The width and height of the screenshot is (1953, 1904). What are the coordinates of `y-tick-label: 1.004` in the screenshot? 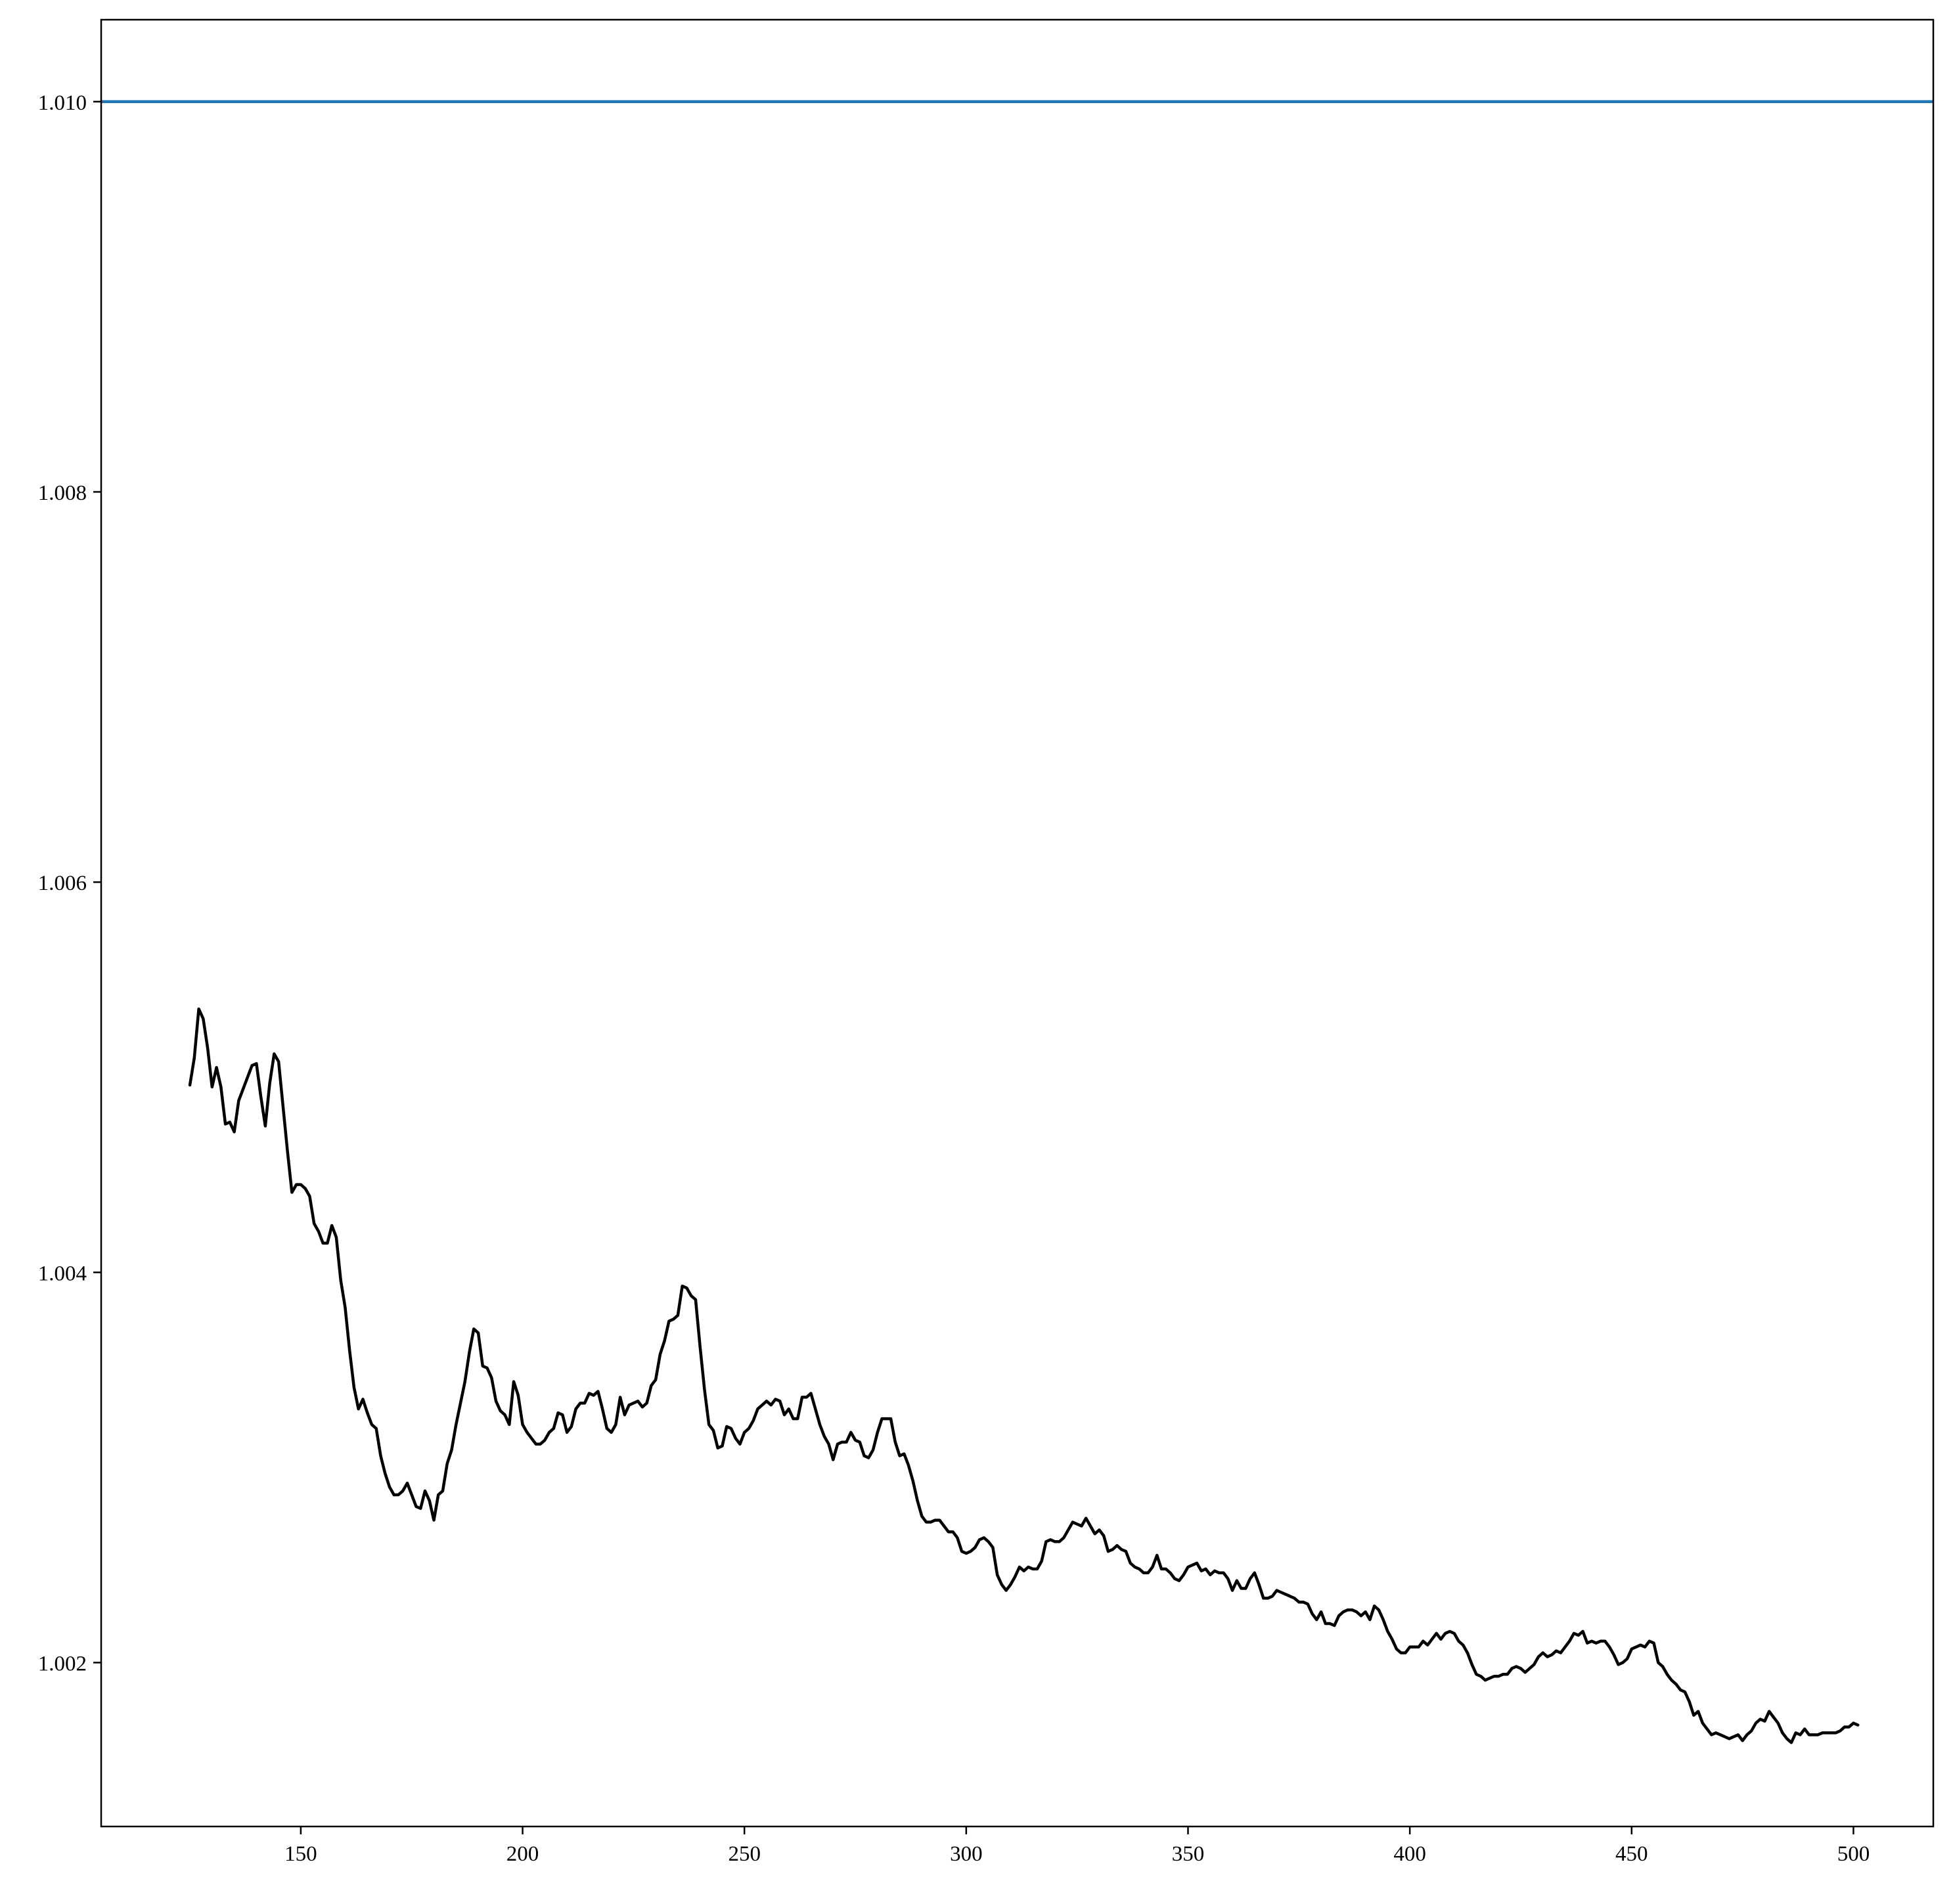 It's located at (62, 1273).